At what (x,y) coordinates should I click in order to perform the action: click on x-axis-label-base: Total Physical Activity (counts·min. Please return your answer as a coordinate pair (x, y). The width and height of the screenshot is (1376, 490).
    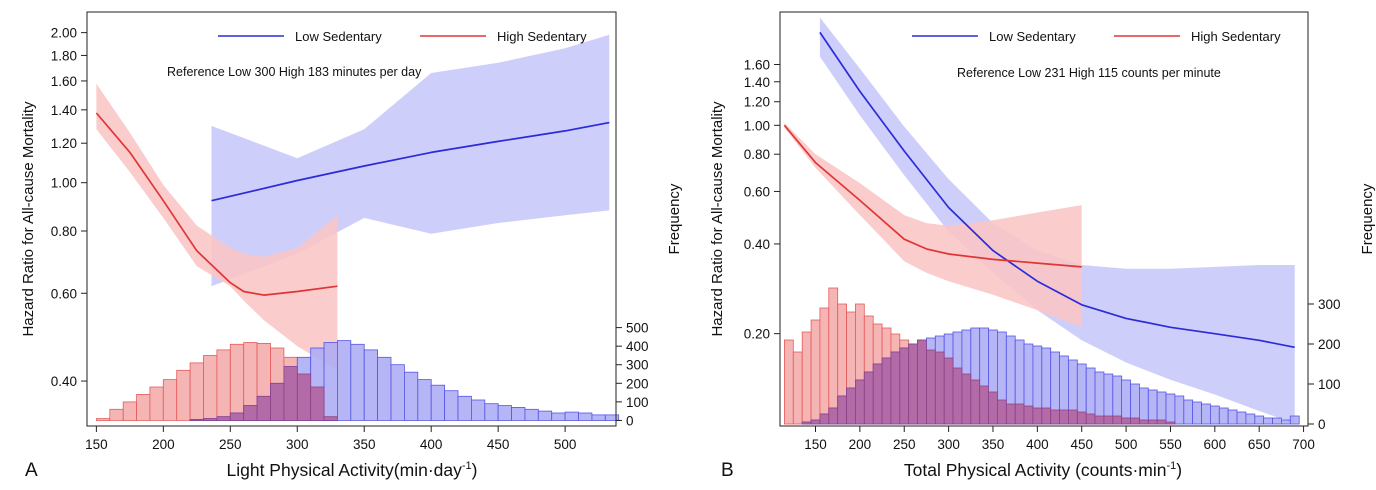
    Looking at the image, I should click on (1035, 470).